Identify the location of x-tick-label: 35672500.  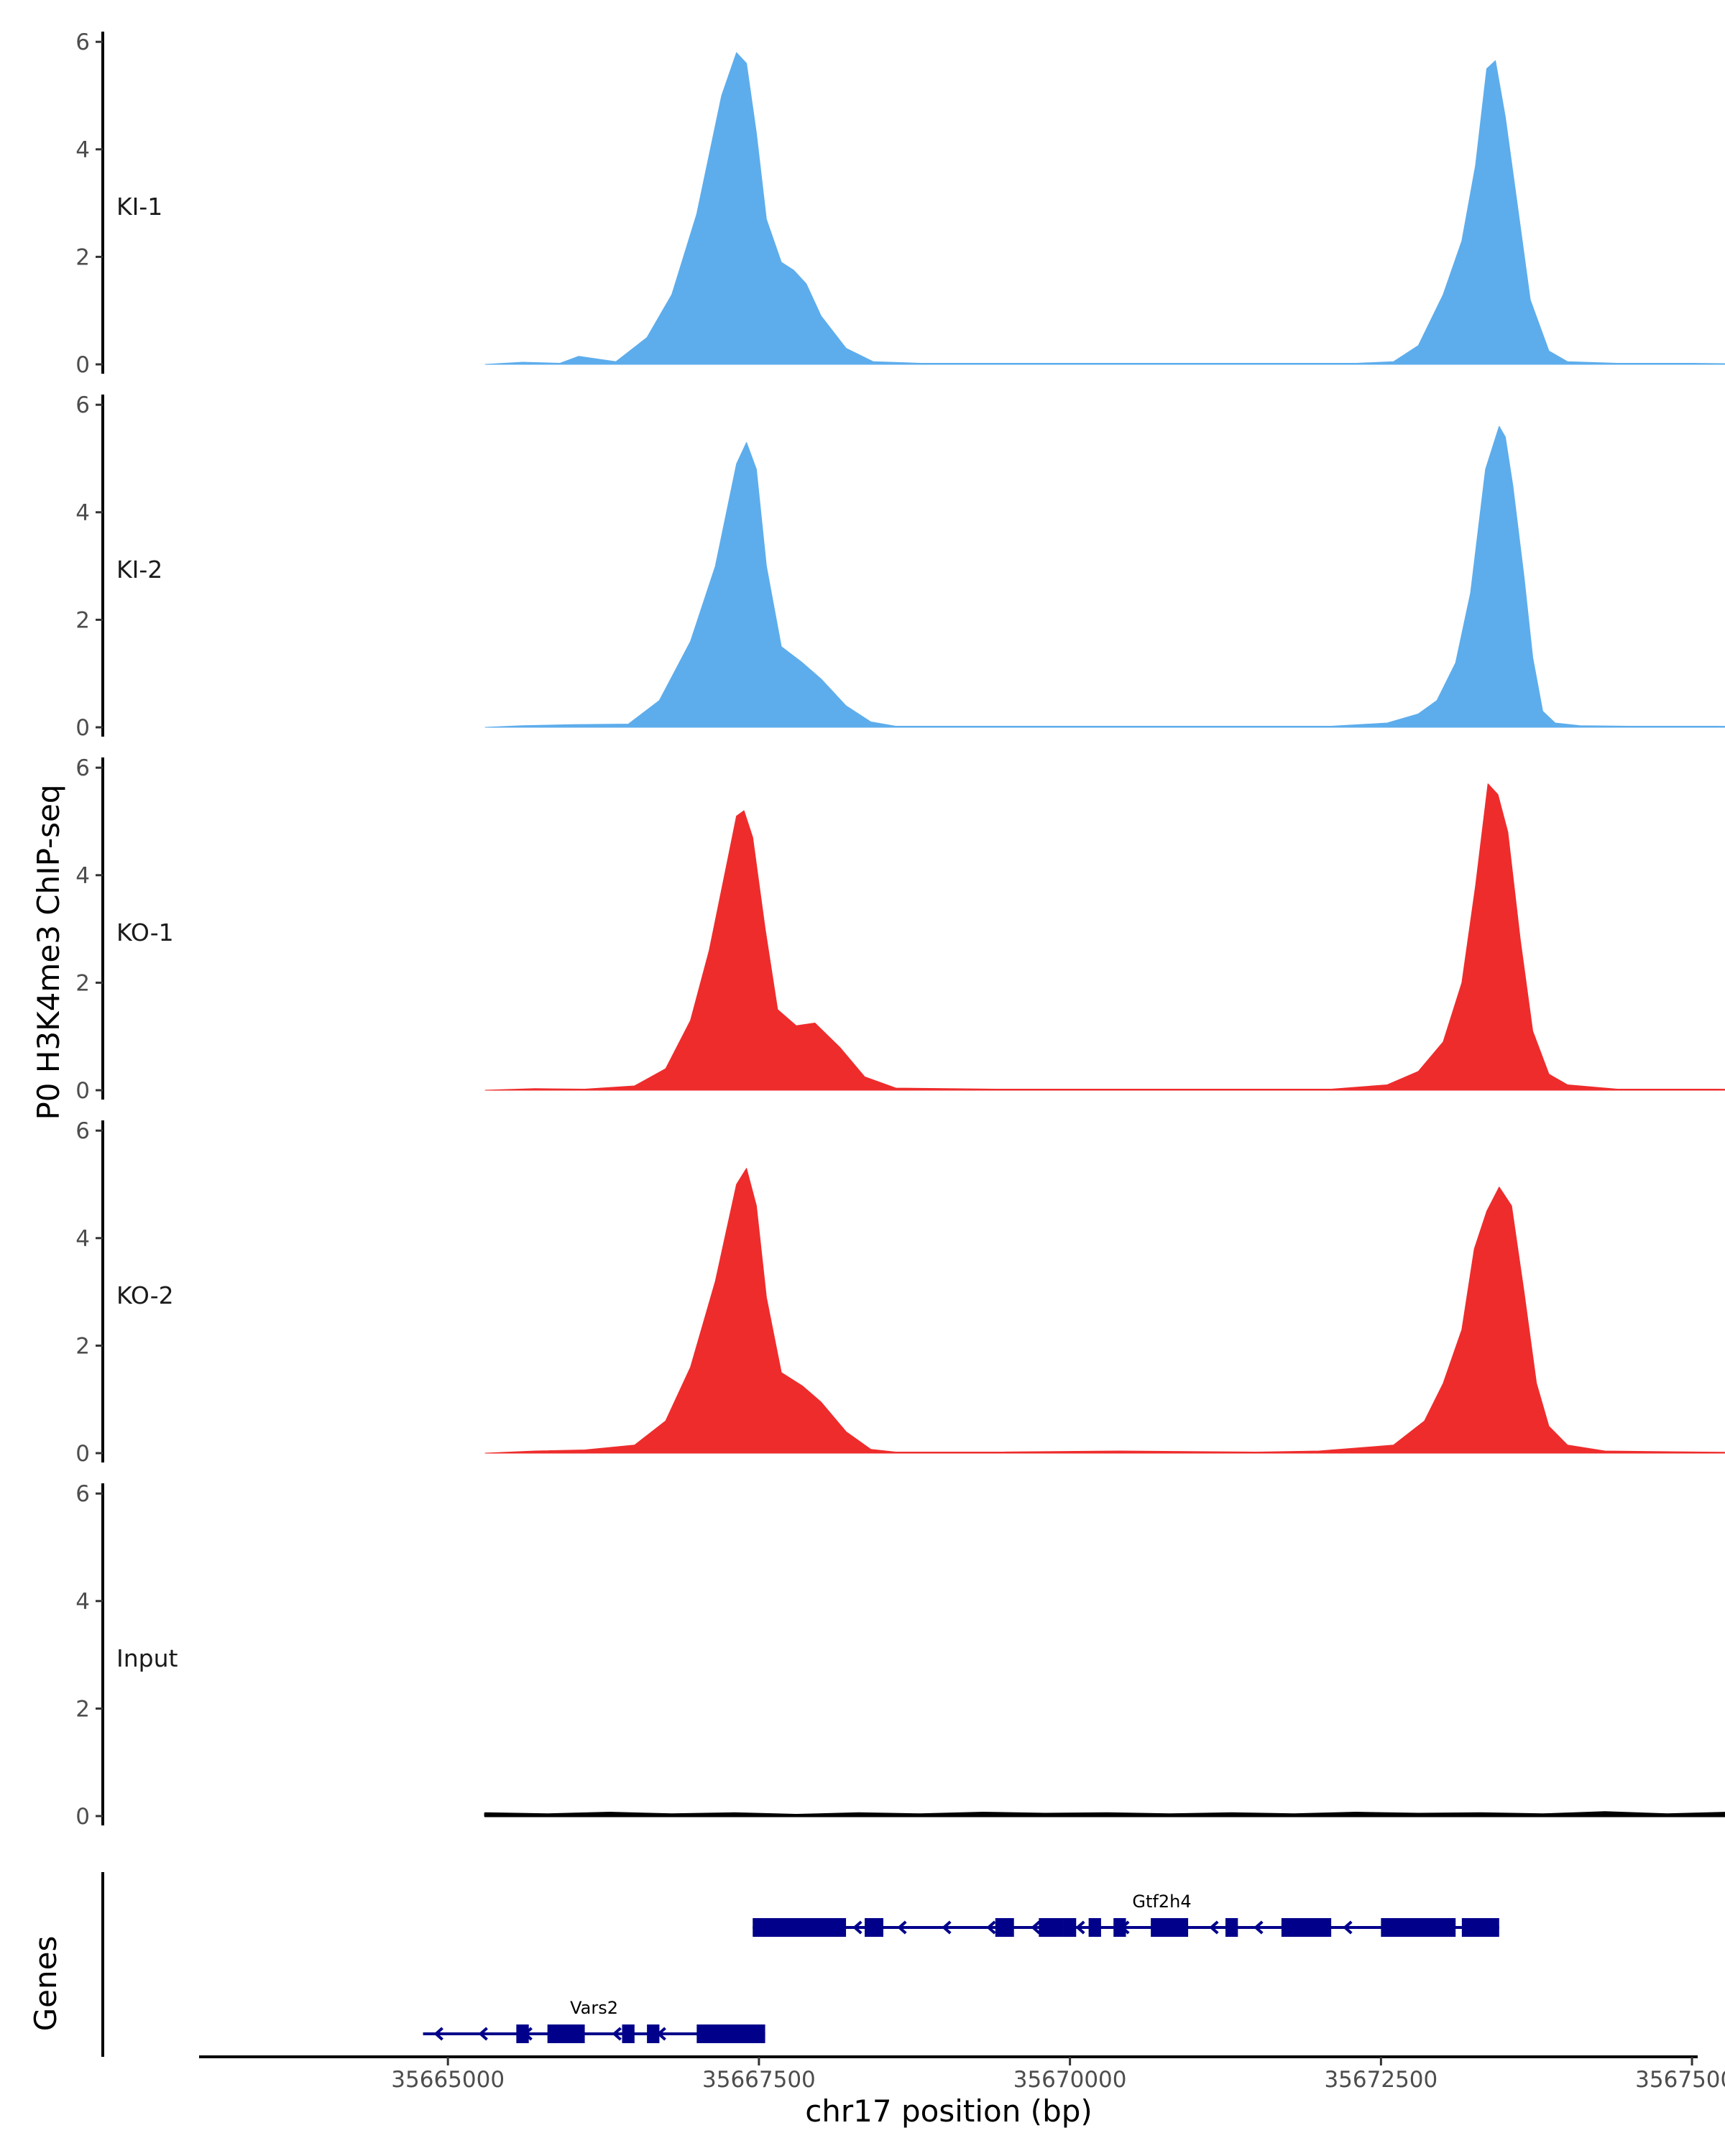
(1381, 2080).